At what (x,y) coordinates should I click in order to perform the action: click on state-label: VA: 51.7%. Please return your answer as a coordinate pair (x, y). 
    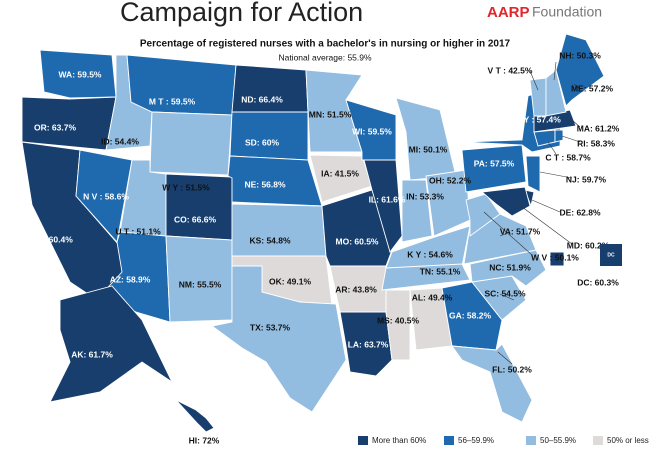
    Looking at the image, I should click on (520, 231).